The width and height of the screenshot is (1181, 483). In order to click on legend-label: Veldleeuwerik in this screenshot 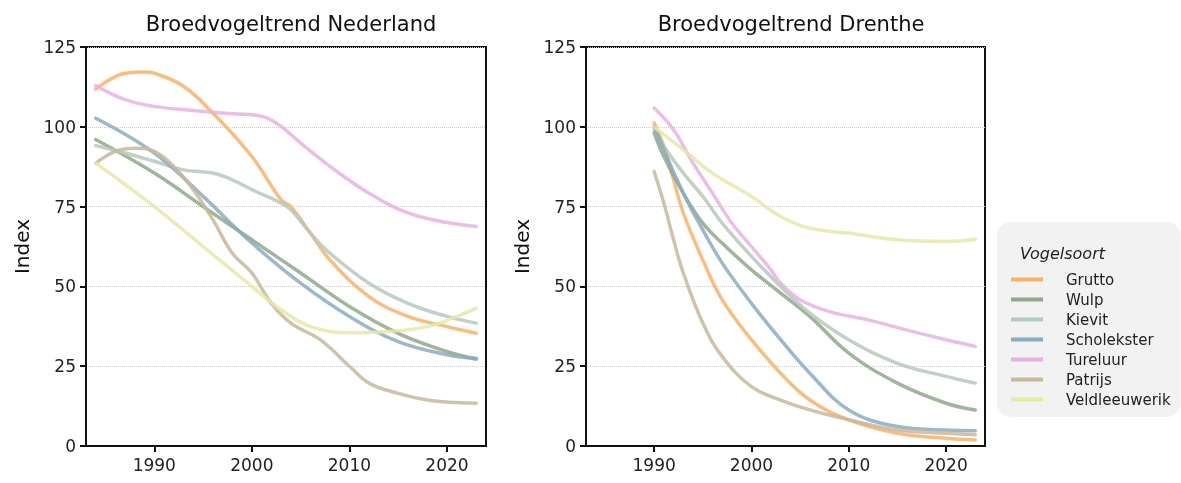, I will do `click(1118, 399)`.